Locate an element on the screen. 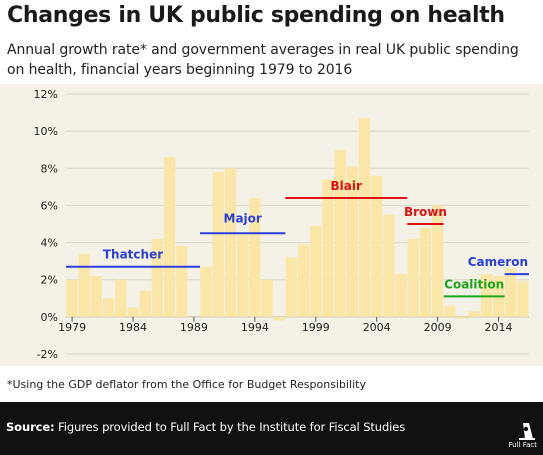  x-tick-label: 2009 is located at coordinates (438, 327).